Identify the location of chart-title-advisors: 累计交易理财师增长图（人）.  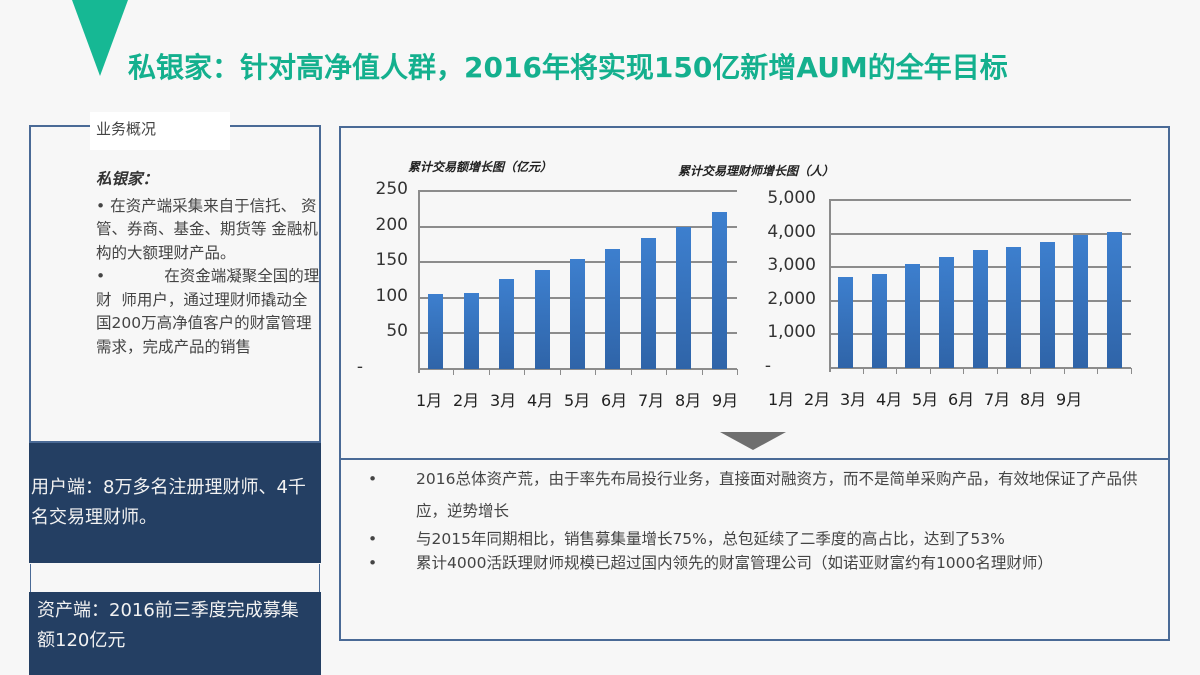
(756, 171).